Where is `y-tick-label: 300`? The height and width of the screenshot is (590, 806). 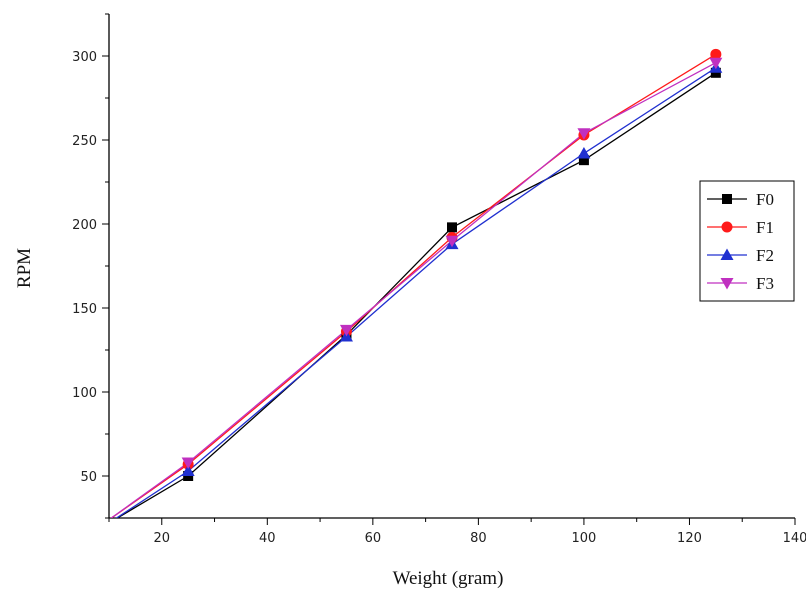 y-tick-label: 300 is located at coordinates (84, 57).